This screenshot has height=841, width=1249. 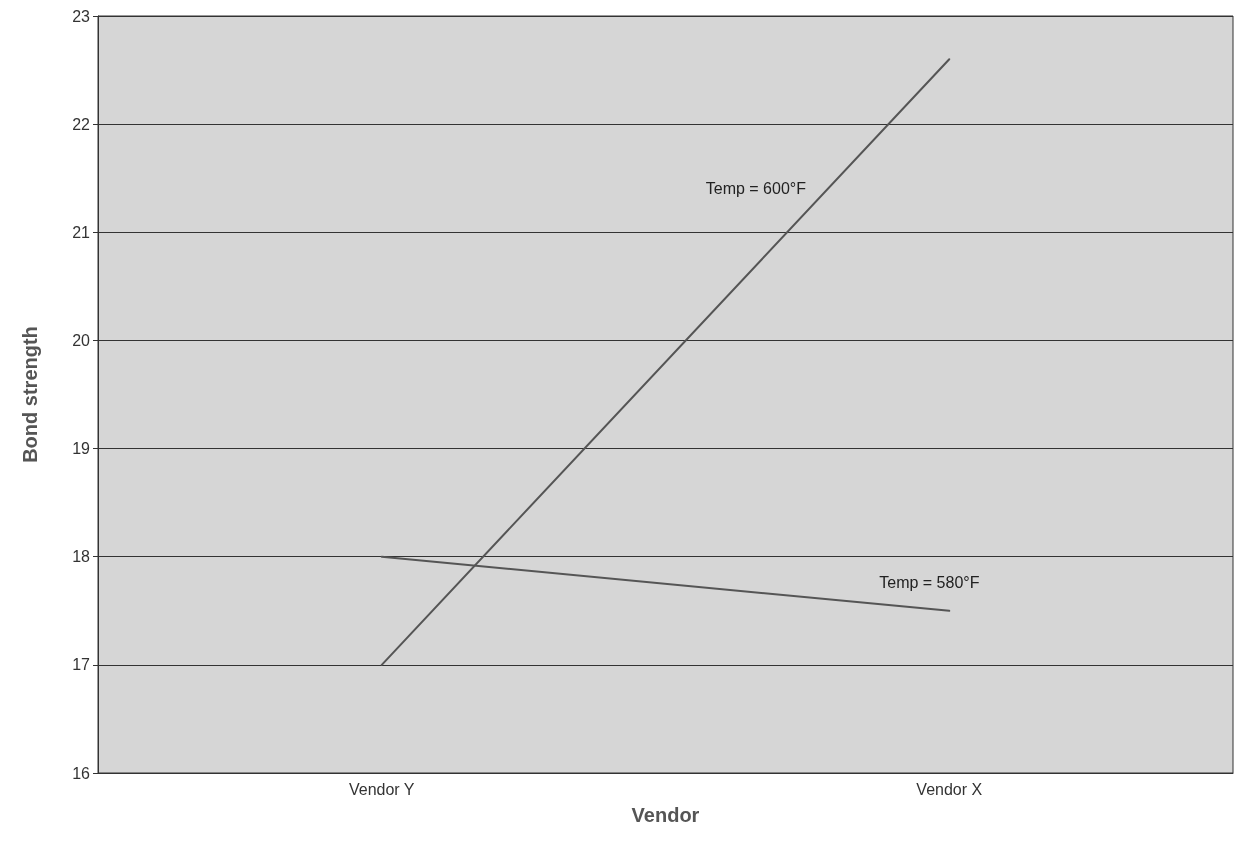 I want to click on series-label: Temp = 580°F, so click(x=929, y=583).